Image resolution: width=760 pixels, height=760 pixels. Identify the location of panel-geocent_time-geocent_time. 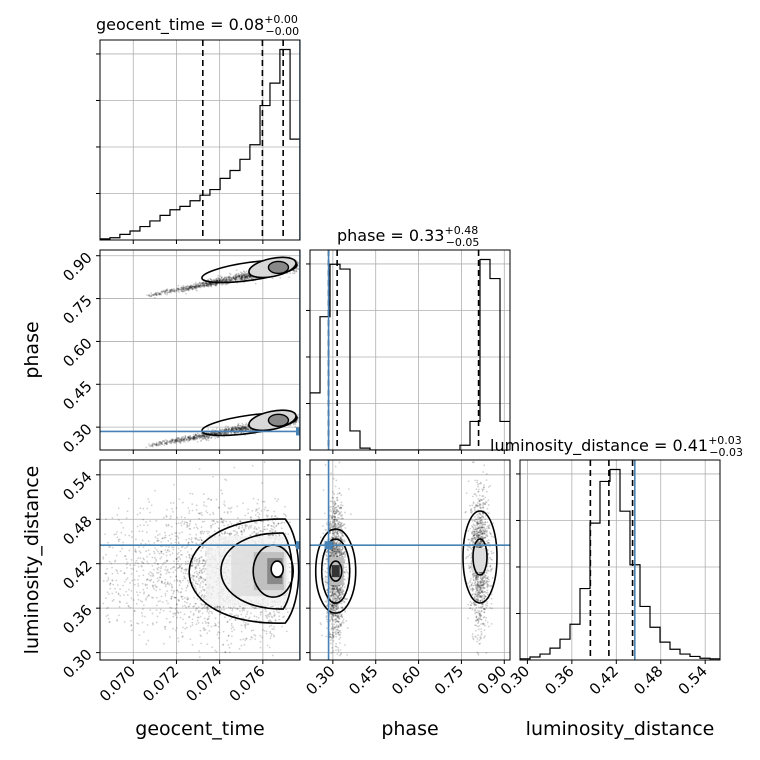
(200, 140).